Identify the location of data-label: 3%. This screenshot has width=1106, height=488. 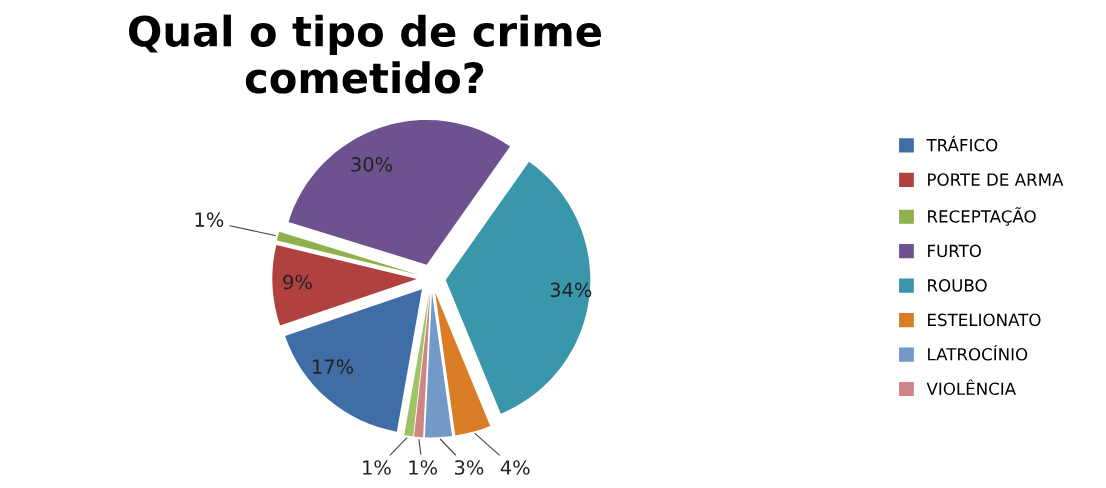
(469, 467).